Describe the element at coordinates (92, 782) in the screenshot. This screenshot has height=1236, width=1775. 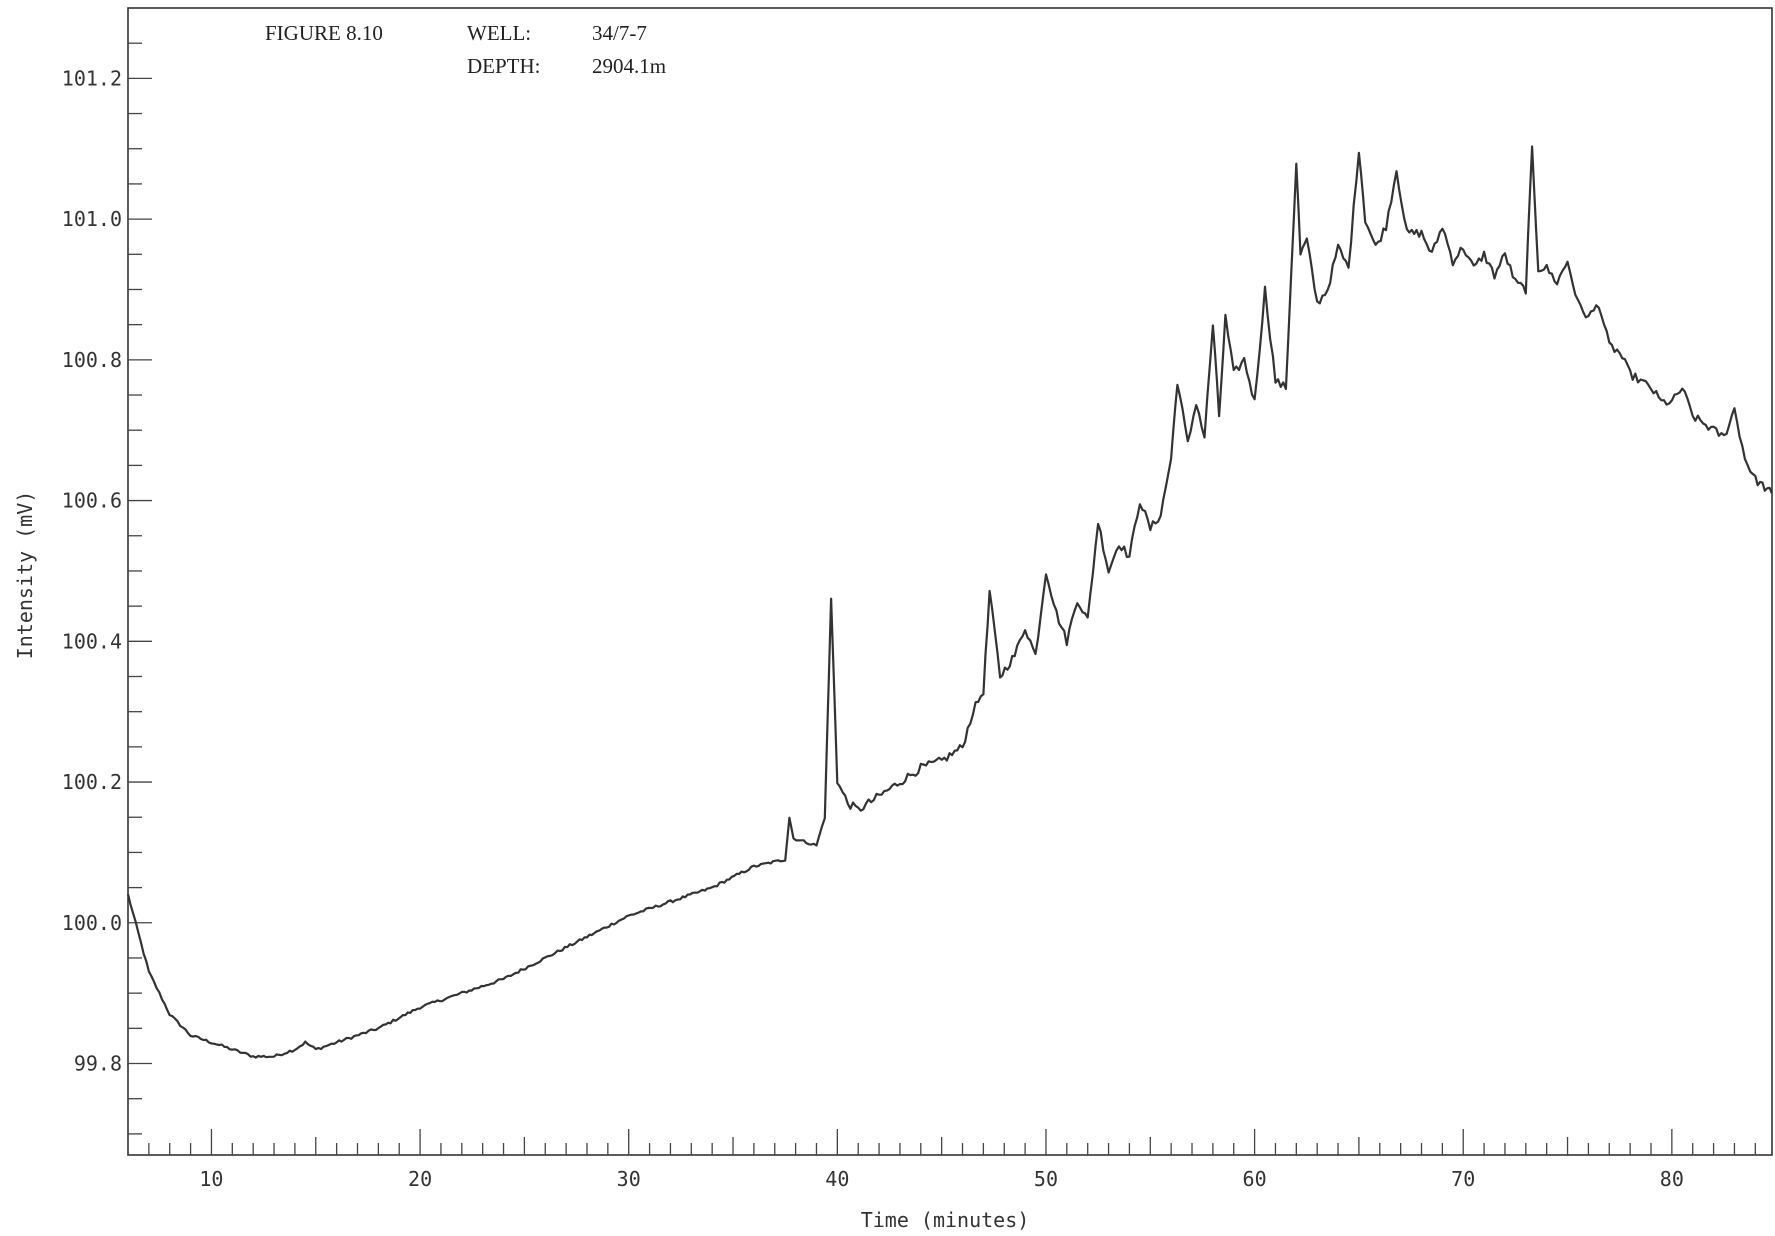
I see `y-tick-label: 100.2` at that location.